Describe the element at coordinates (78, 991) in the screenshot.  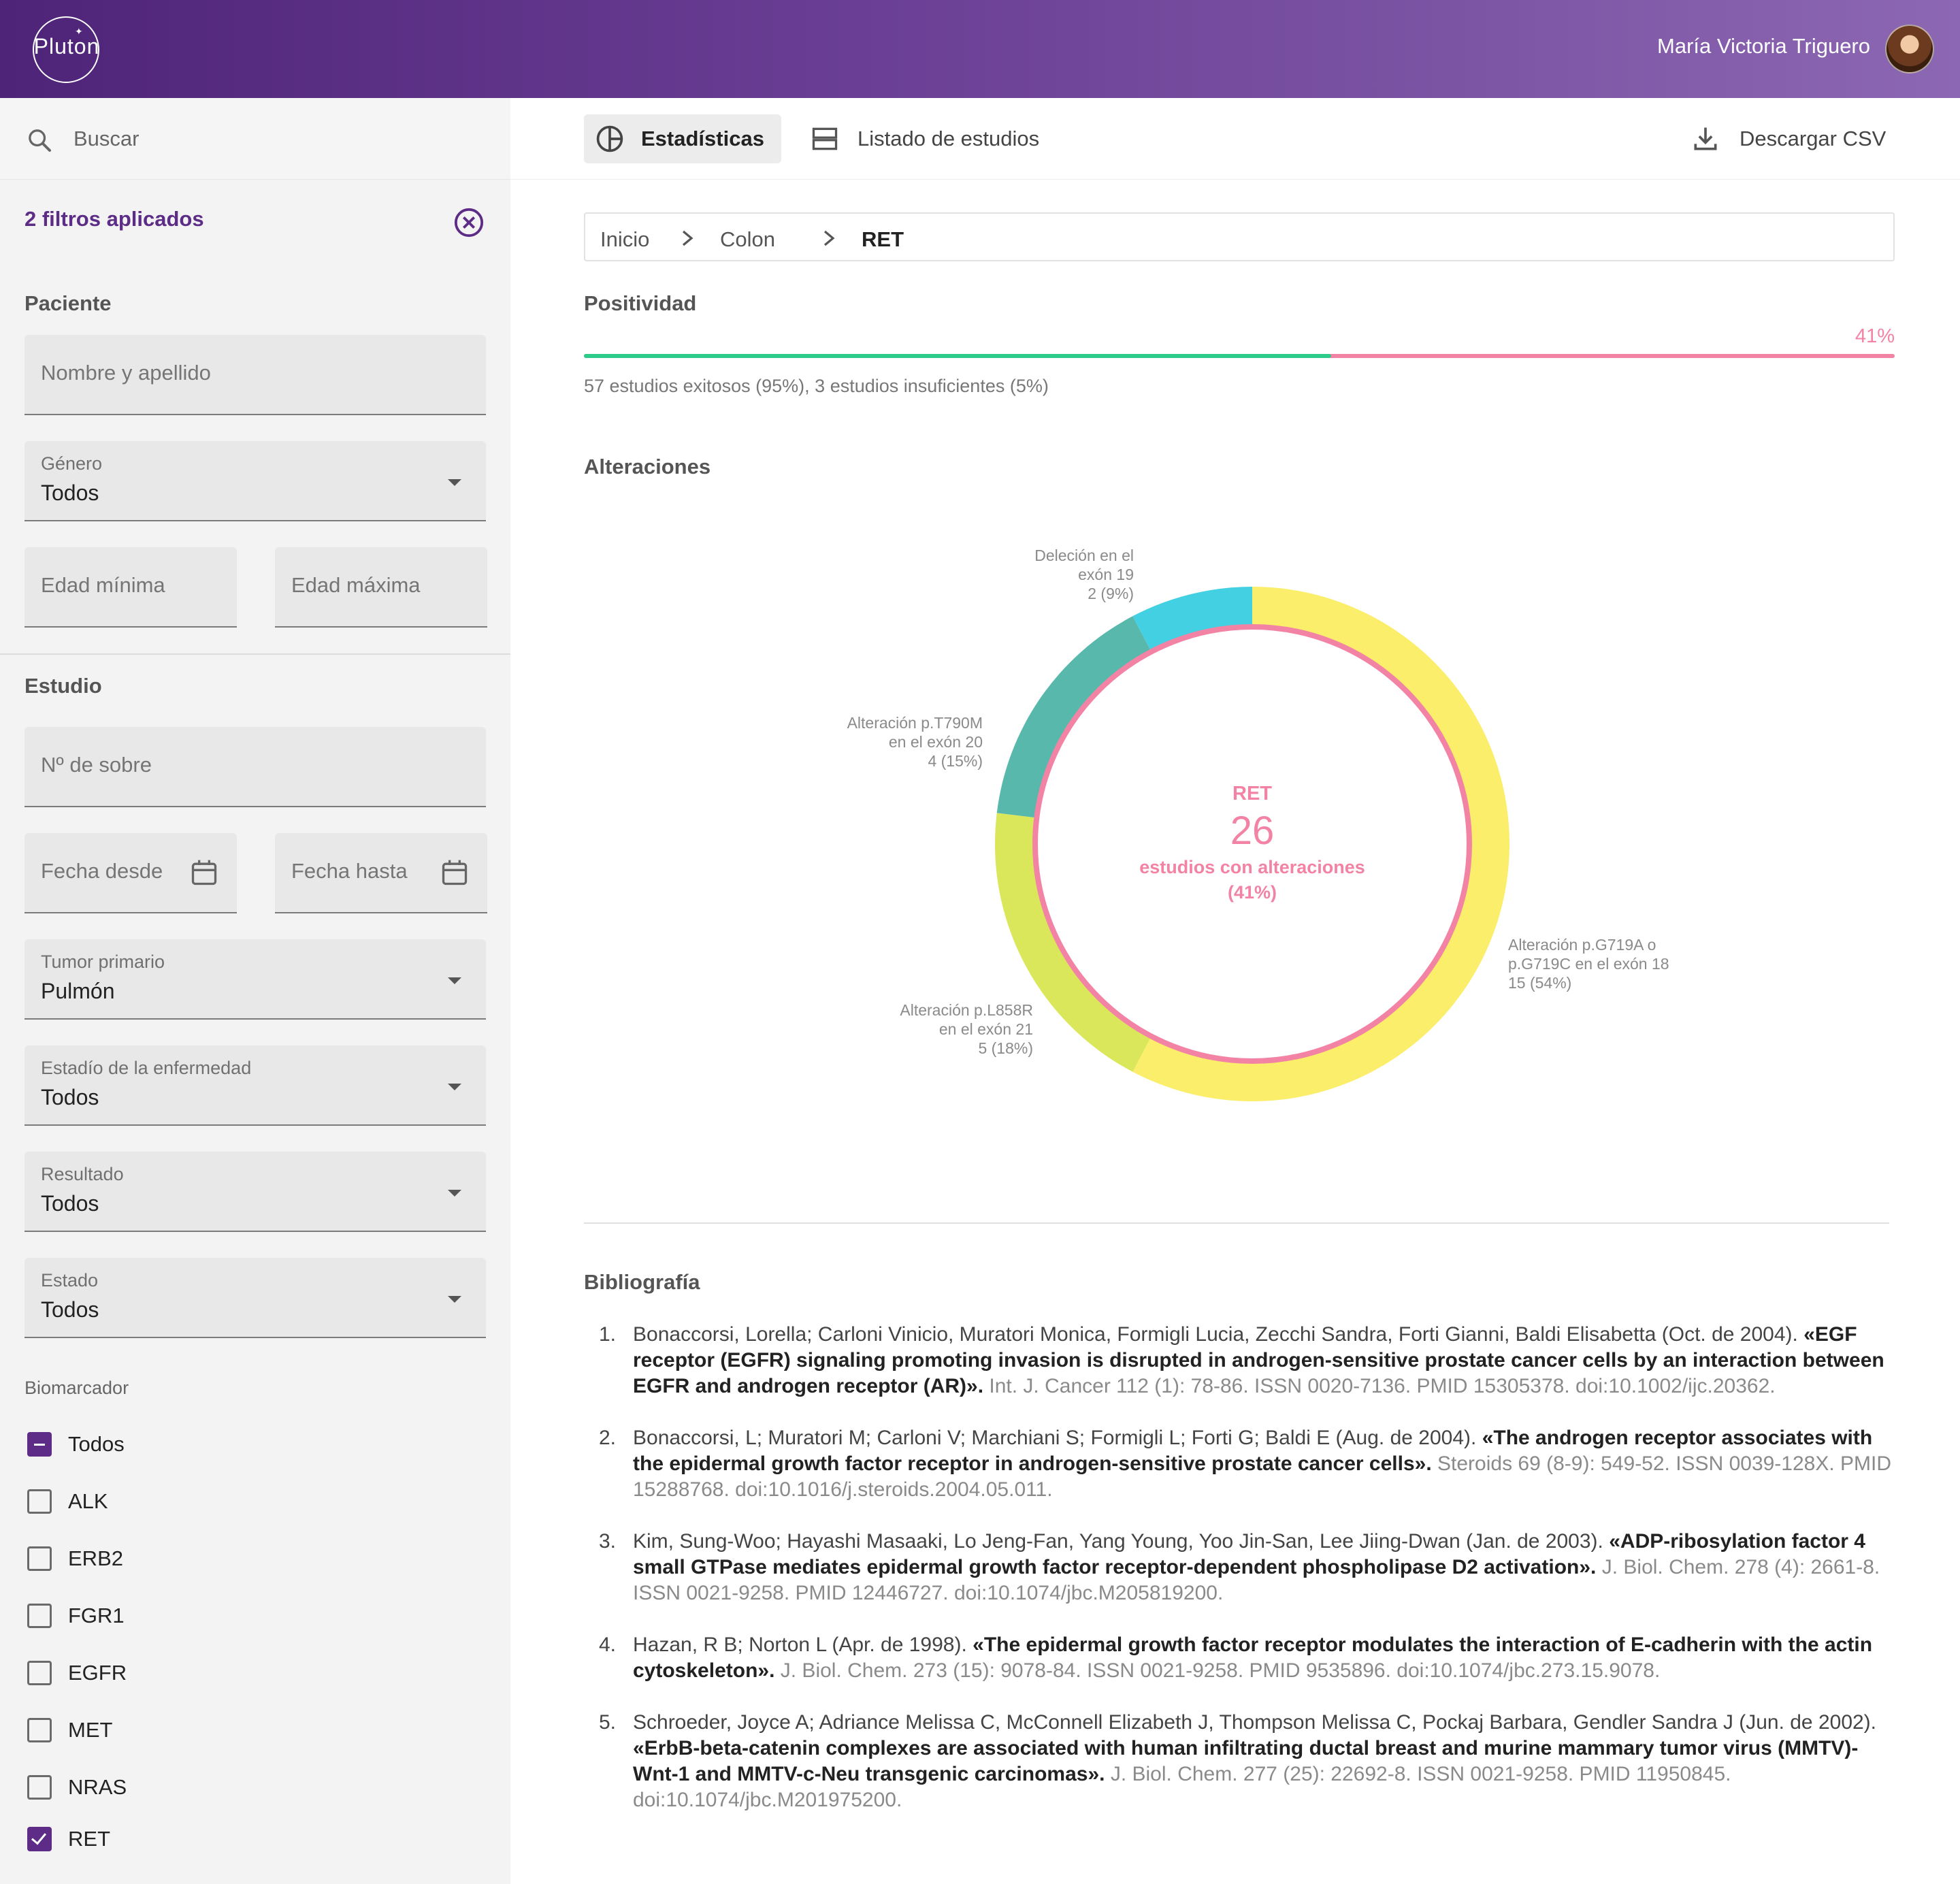
I see `primary-tumor-value: Pulmón` at that location.